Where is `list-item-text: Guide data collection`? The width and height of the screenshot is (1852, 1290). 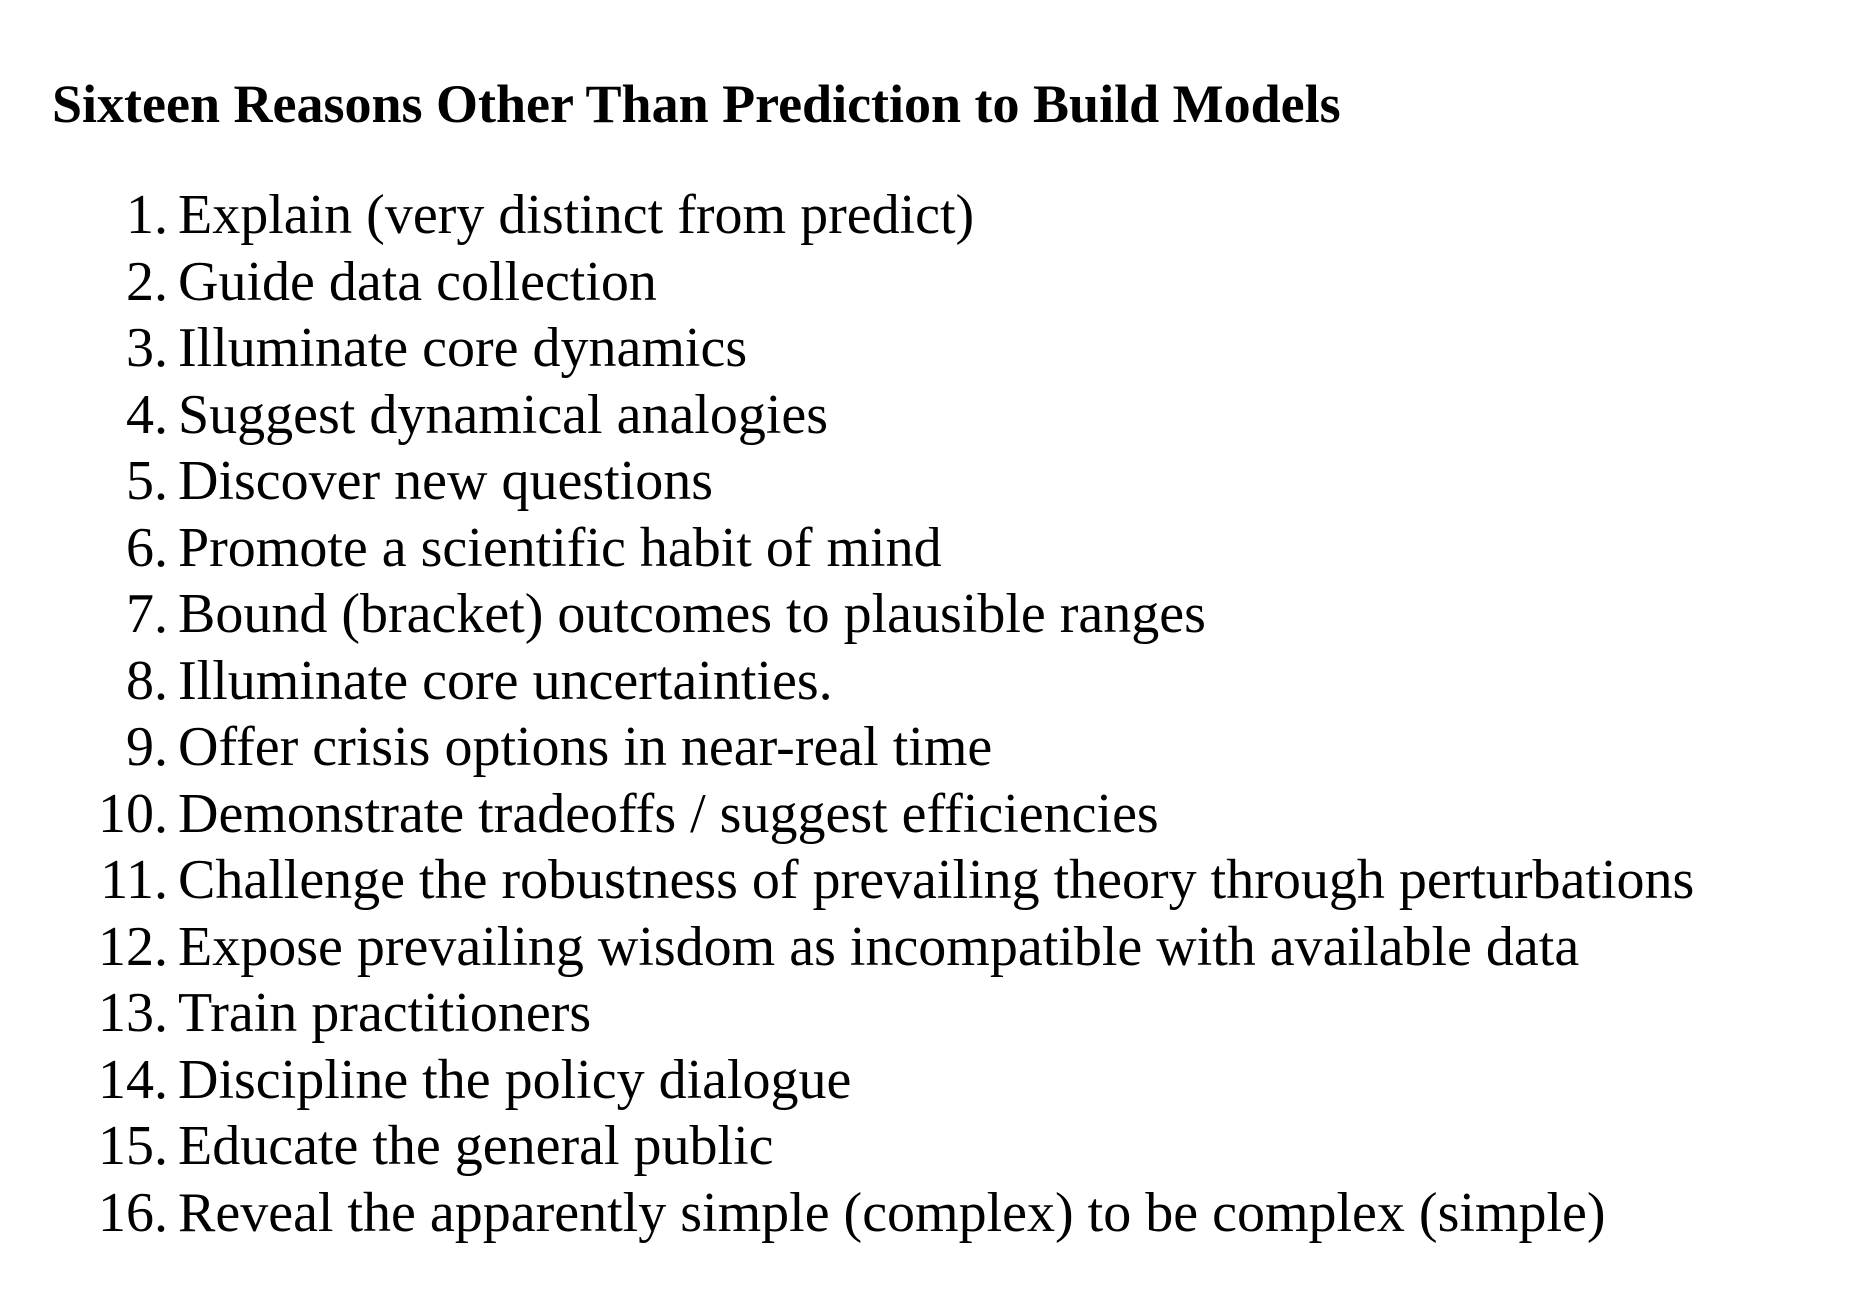
list-item-text: Guide data collection is located at coordinates (417, 281).